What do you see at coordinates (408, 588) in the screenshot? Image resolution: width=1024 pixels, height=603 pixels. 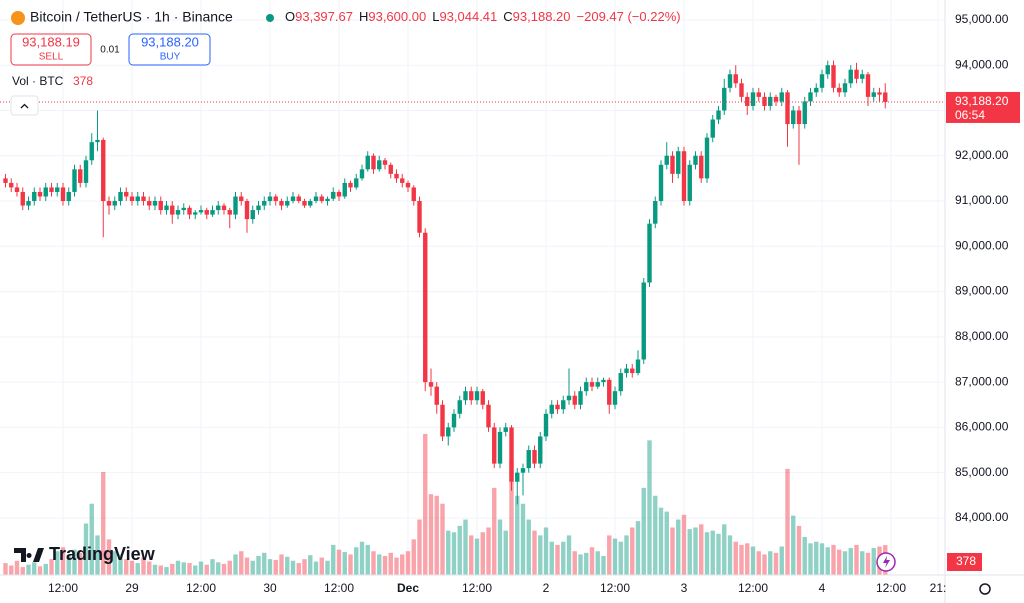 I see `x-tick-label: Dec` at bounding box center [408, 588].